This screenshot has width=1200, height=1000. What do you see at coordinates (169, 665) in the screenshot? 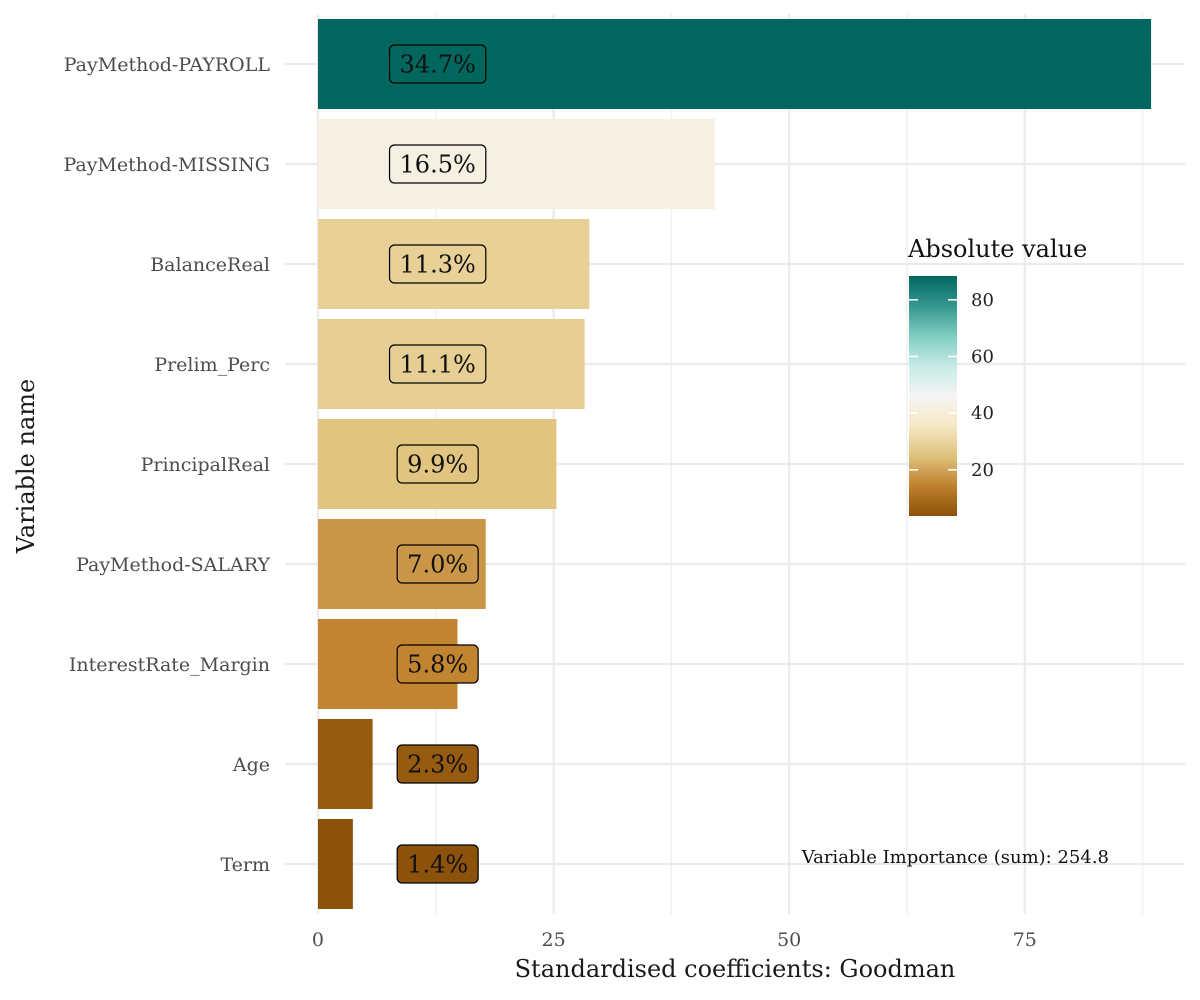
I see `y-tick-label: InterestRate_Margin` at bounding box center [169, 665].